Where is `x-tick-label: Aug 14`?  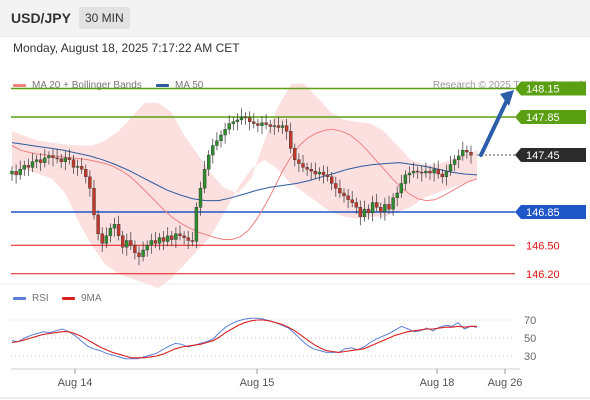
x-tick-label: Aug 14 is located at coordinates (75, 383).